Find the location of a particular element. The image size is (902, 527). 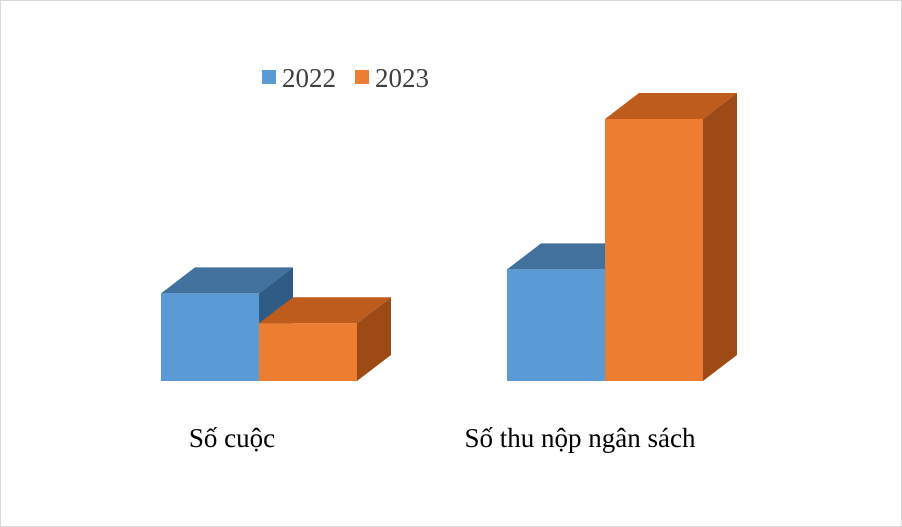

legend: 2022 2023 is located at coordinates (345, 78).